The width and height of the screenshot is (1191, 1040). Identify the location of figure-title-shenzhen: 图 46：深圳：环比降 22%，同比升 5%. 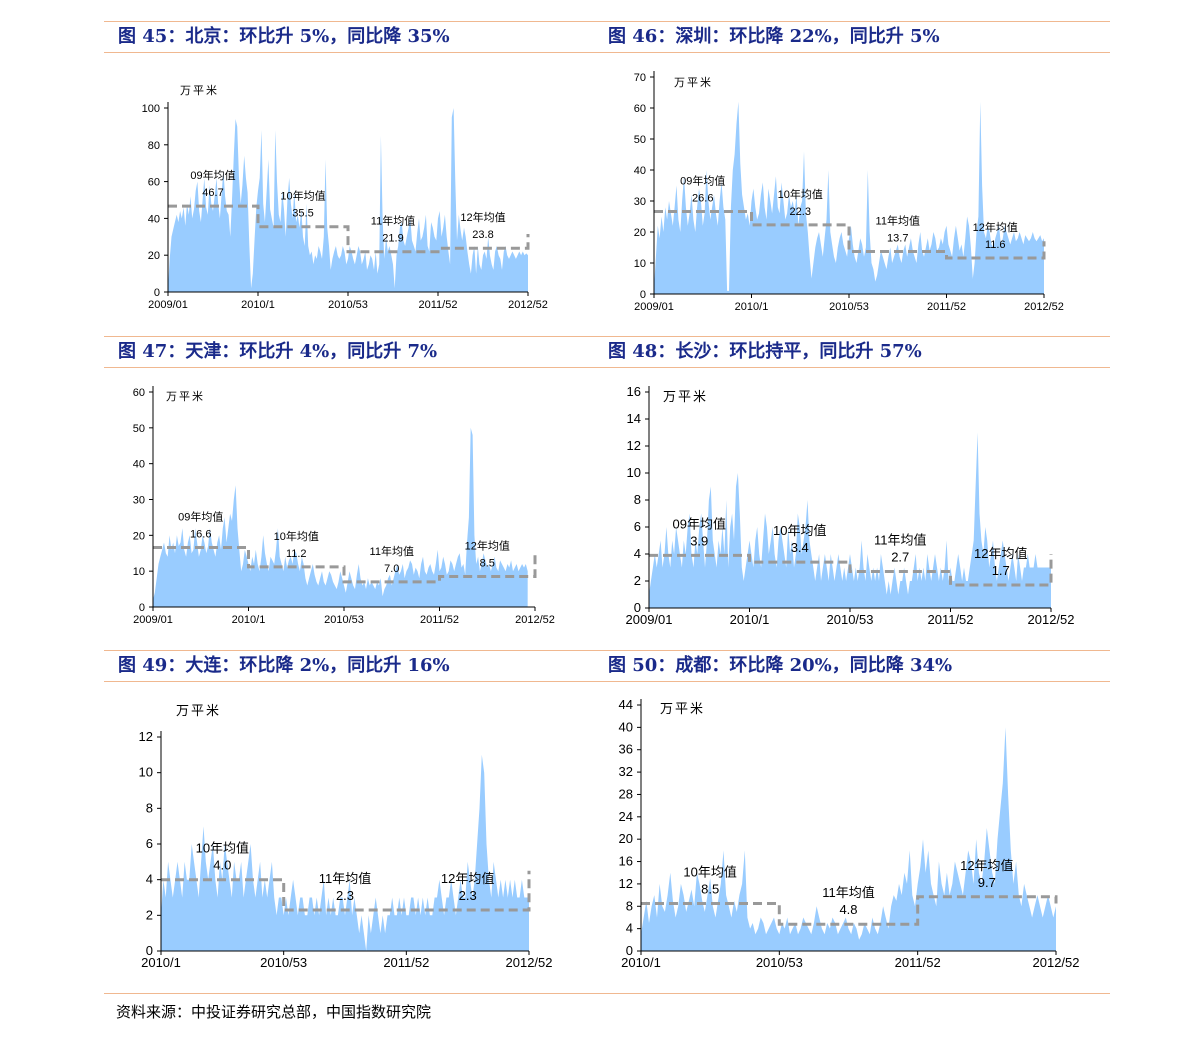
(852, 37).